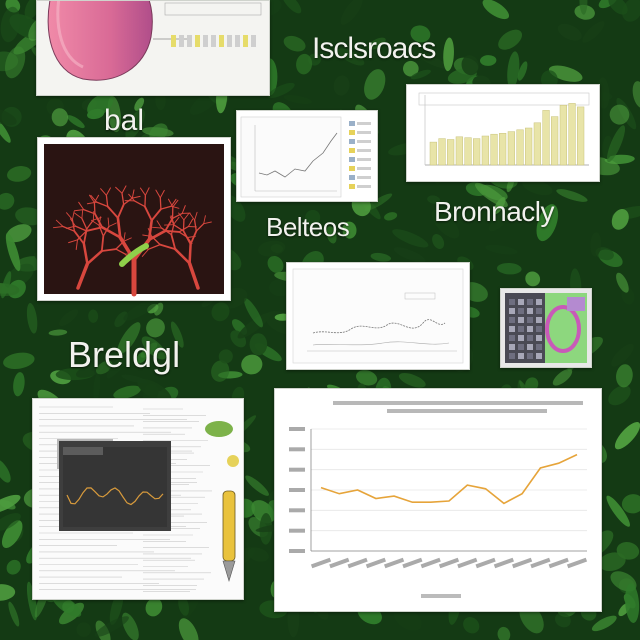 This screenshot has height=640, width=640. What do you see at coordinates (134, 219) in the screenshot?
I see `leaf-micrograph-card` at bounding box center [134, 219].